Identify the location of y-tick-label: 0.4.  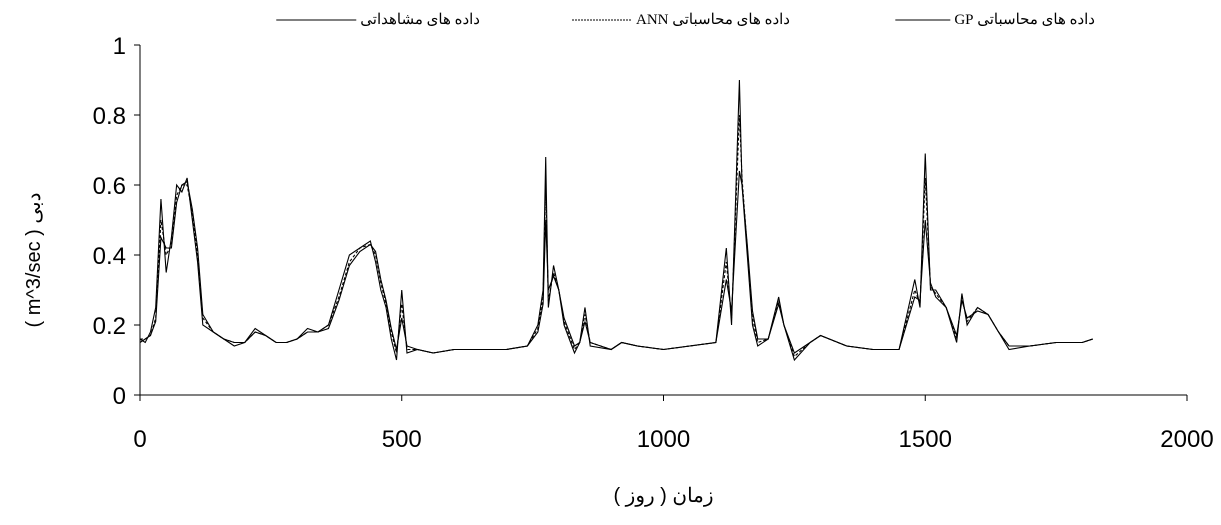
(109, 256).